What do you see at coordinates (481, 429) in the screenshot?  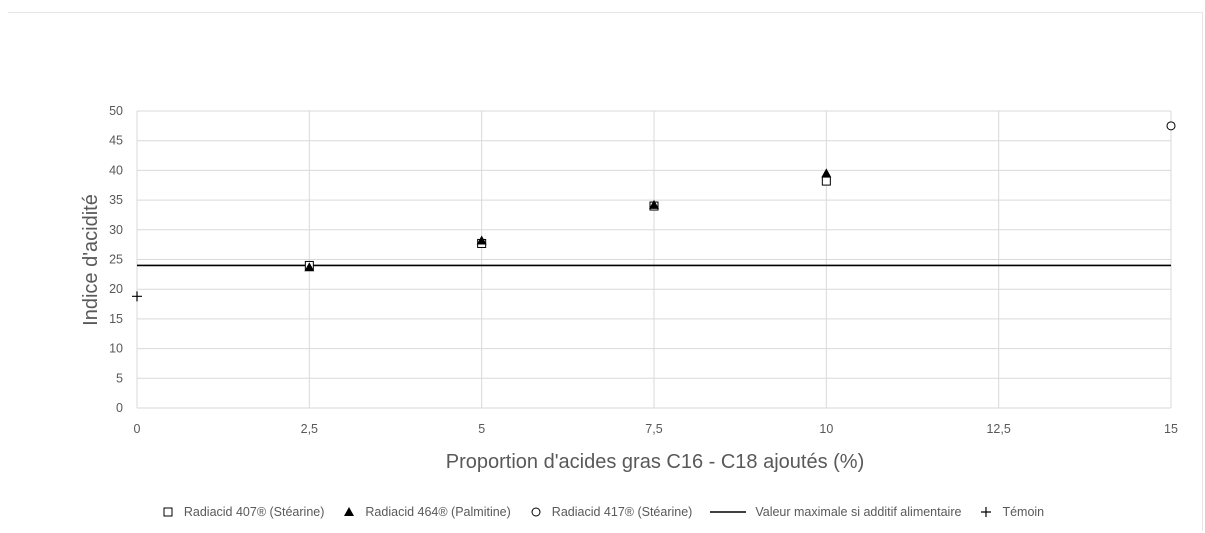 I see `x-tick-label: 5` at bounding box center [481, 429].